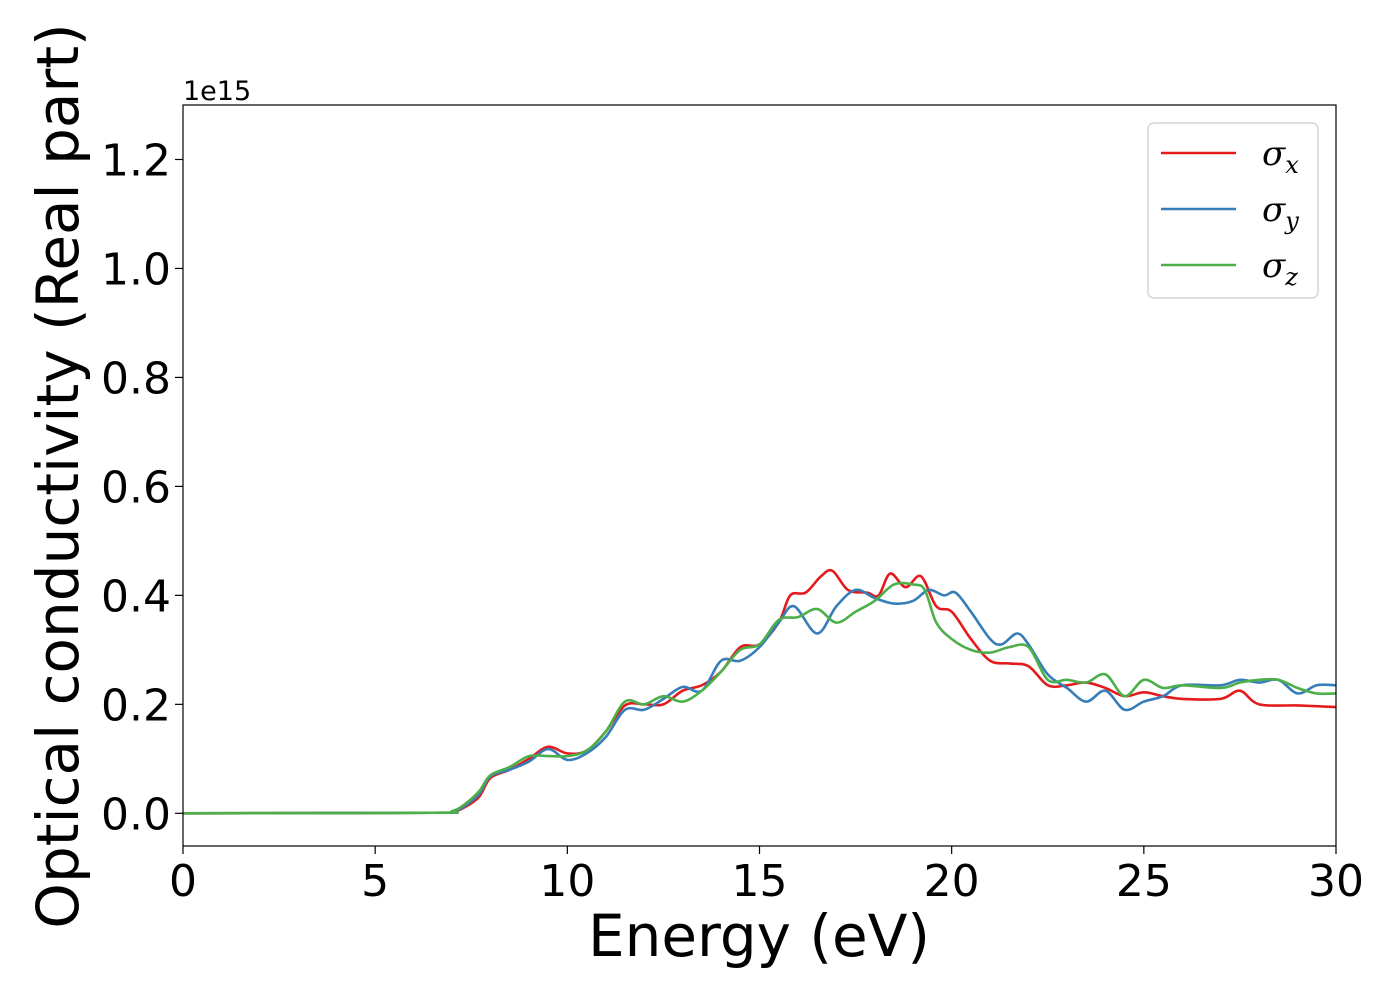 The width and height of the screenshot is (1400, 1000). I want to click on y-tick-label: 0.0, so click(136, 814).